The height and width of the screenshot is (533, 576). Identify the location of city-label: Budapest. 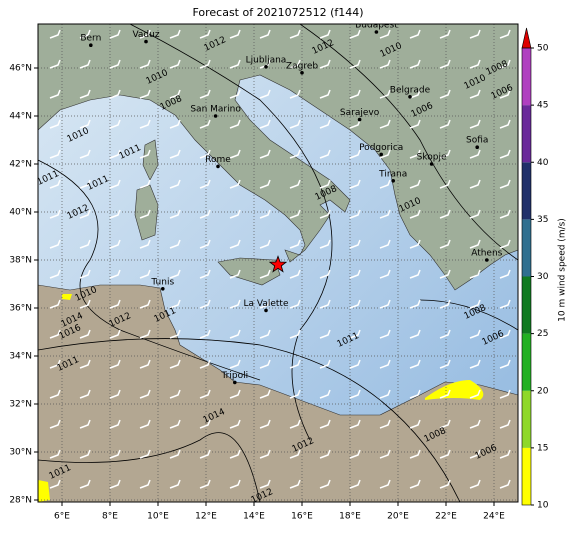
(376, 26).